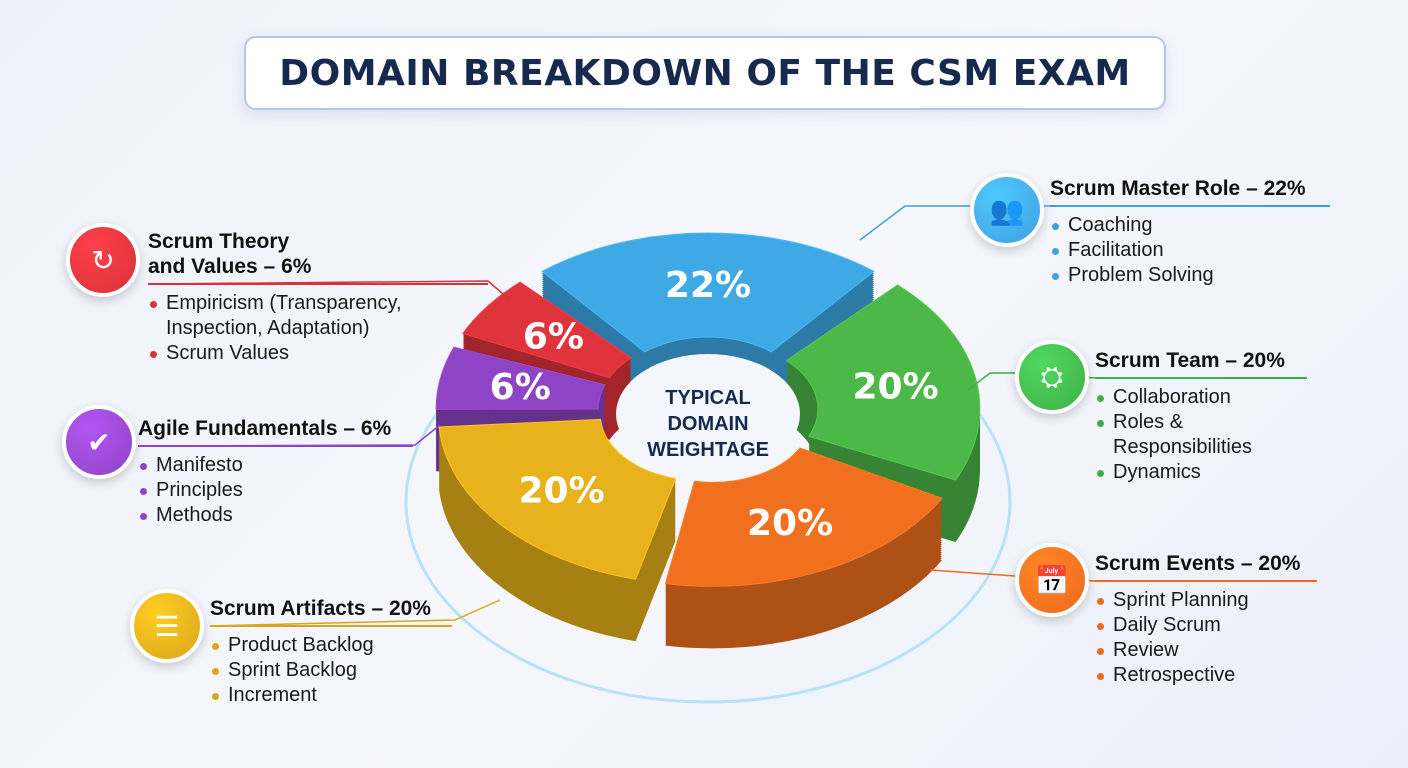  I want to click on donut-hole, so click(708, 414).